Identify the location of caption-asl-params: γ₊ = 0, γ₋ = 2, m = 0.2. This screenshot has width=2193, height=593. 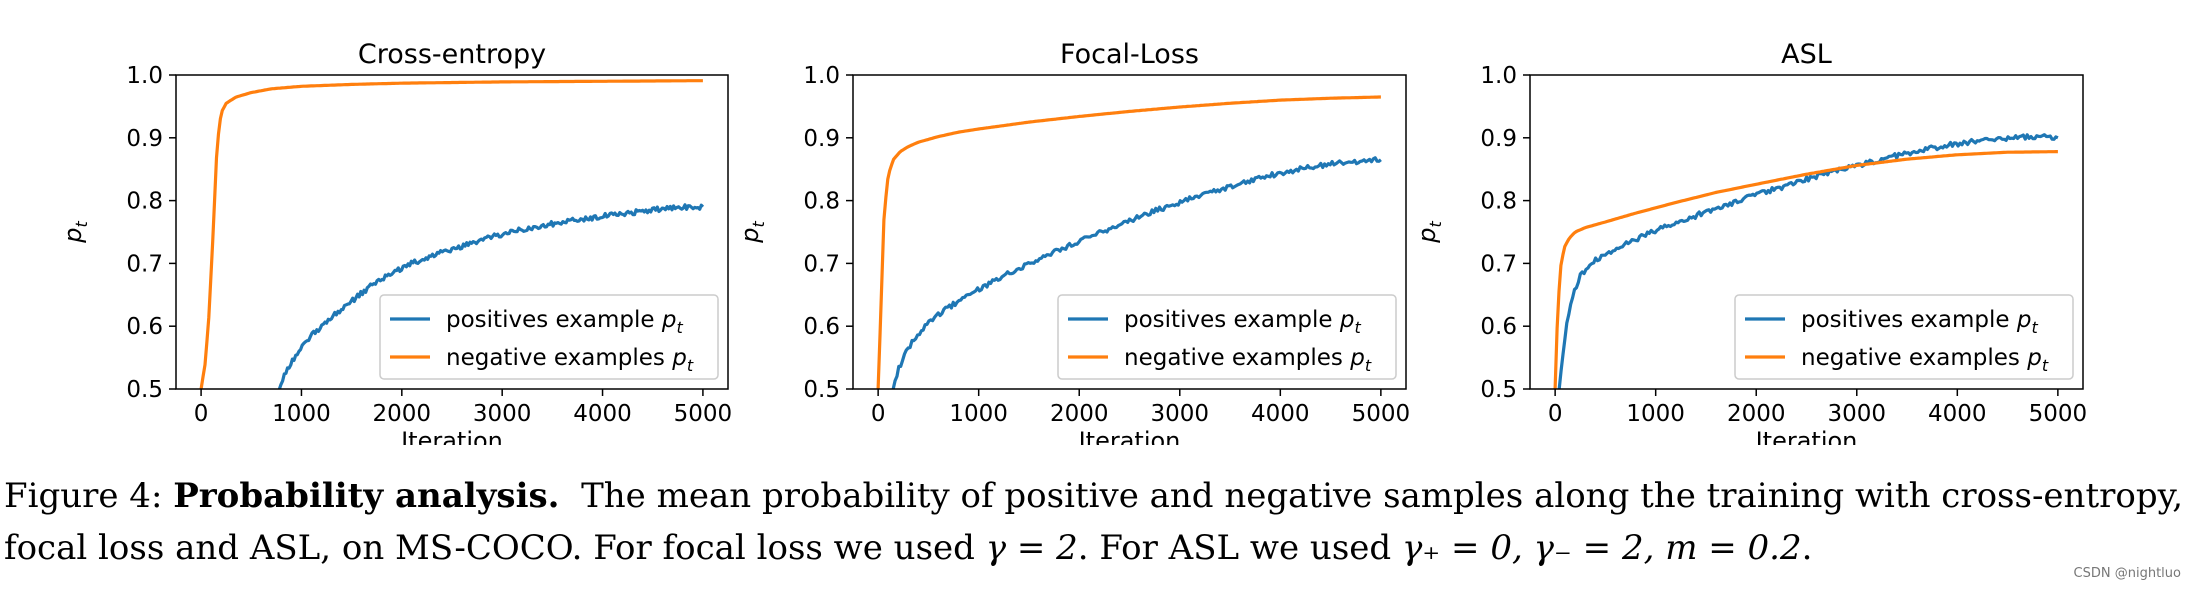
(1601, 548).